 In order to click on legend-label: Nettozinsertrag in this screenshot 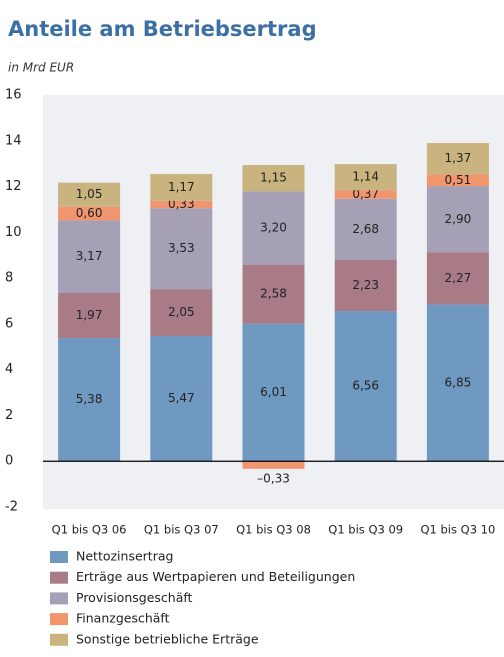, I will do `click(124, 556)`.